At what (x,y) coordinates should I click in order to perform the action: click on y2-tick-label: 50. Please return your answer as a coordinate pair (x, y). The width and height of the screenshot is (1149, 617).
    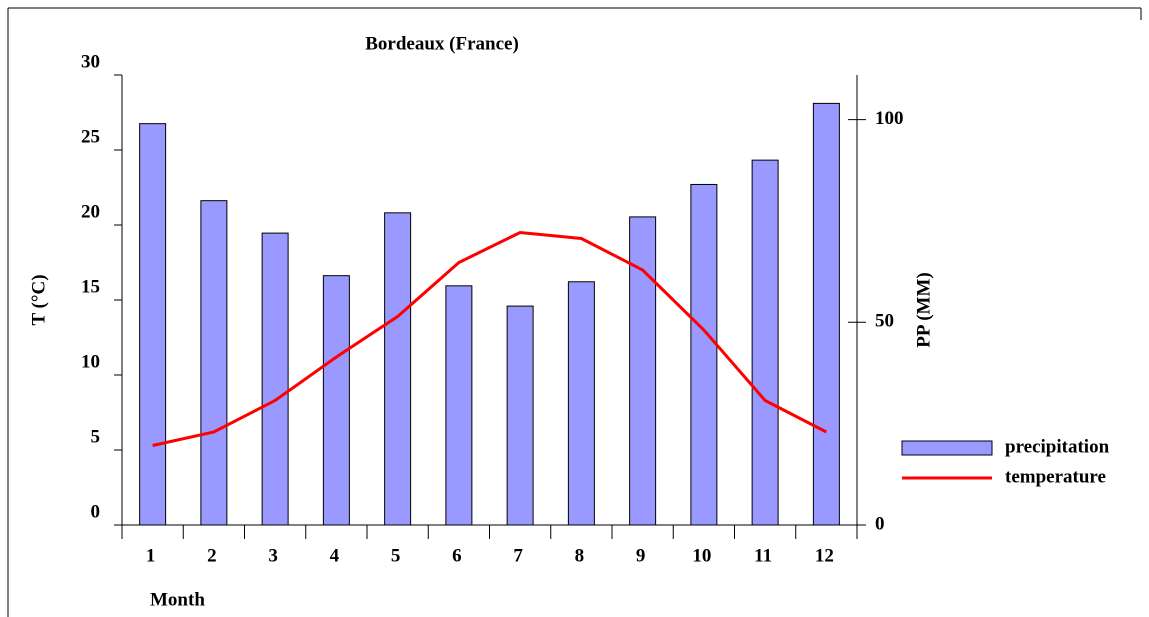
    Looking at the image, I should click on (884, 321).